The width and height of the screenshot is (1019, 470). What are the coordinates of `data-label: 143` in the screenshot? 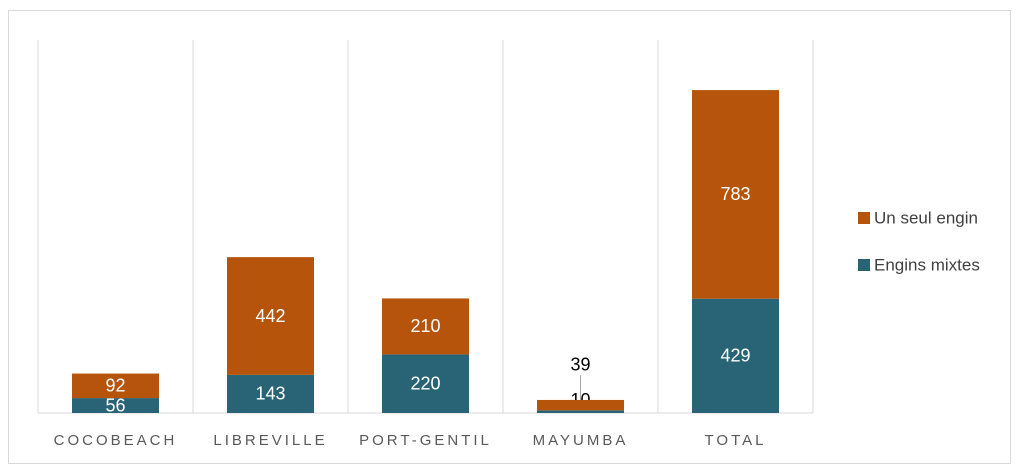 It's located at (270, 394).